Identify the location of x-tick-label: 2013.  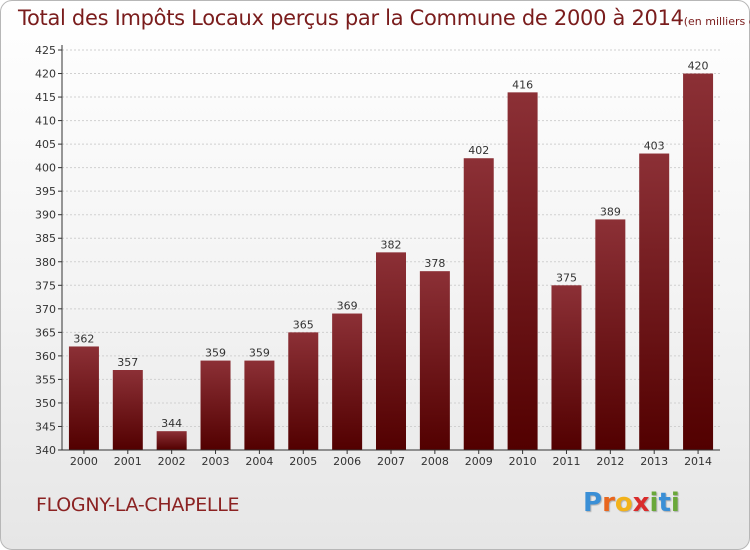
(654, 461).